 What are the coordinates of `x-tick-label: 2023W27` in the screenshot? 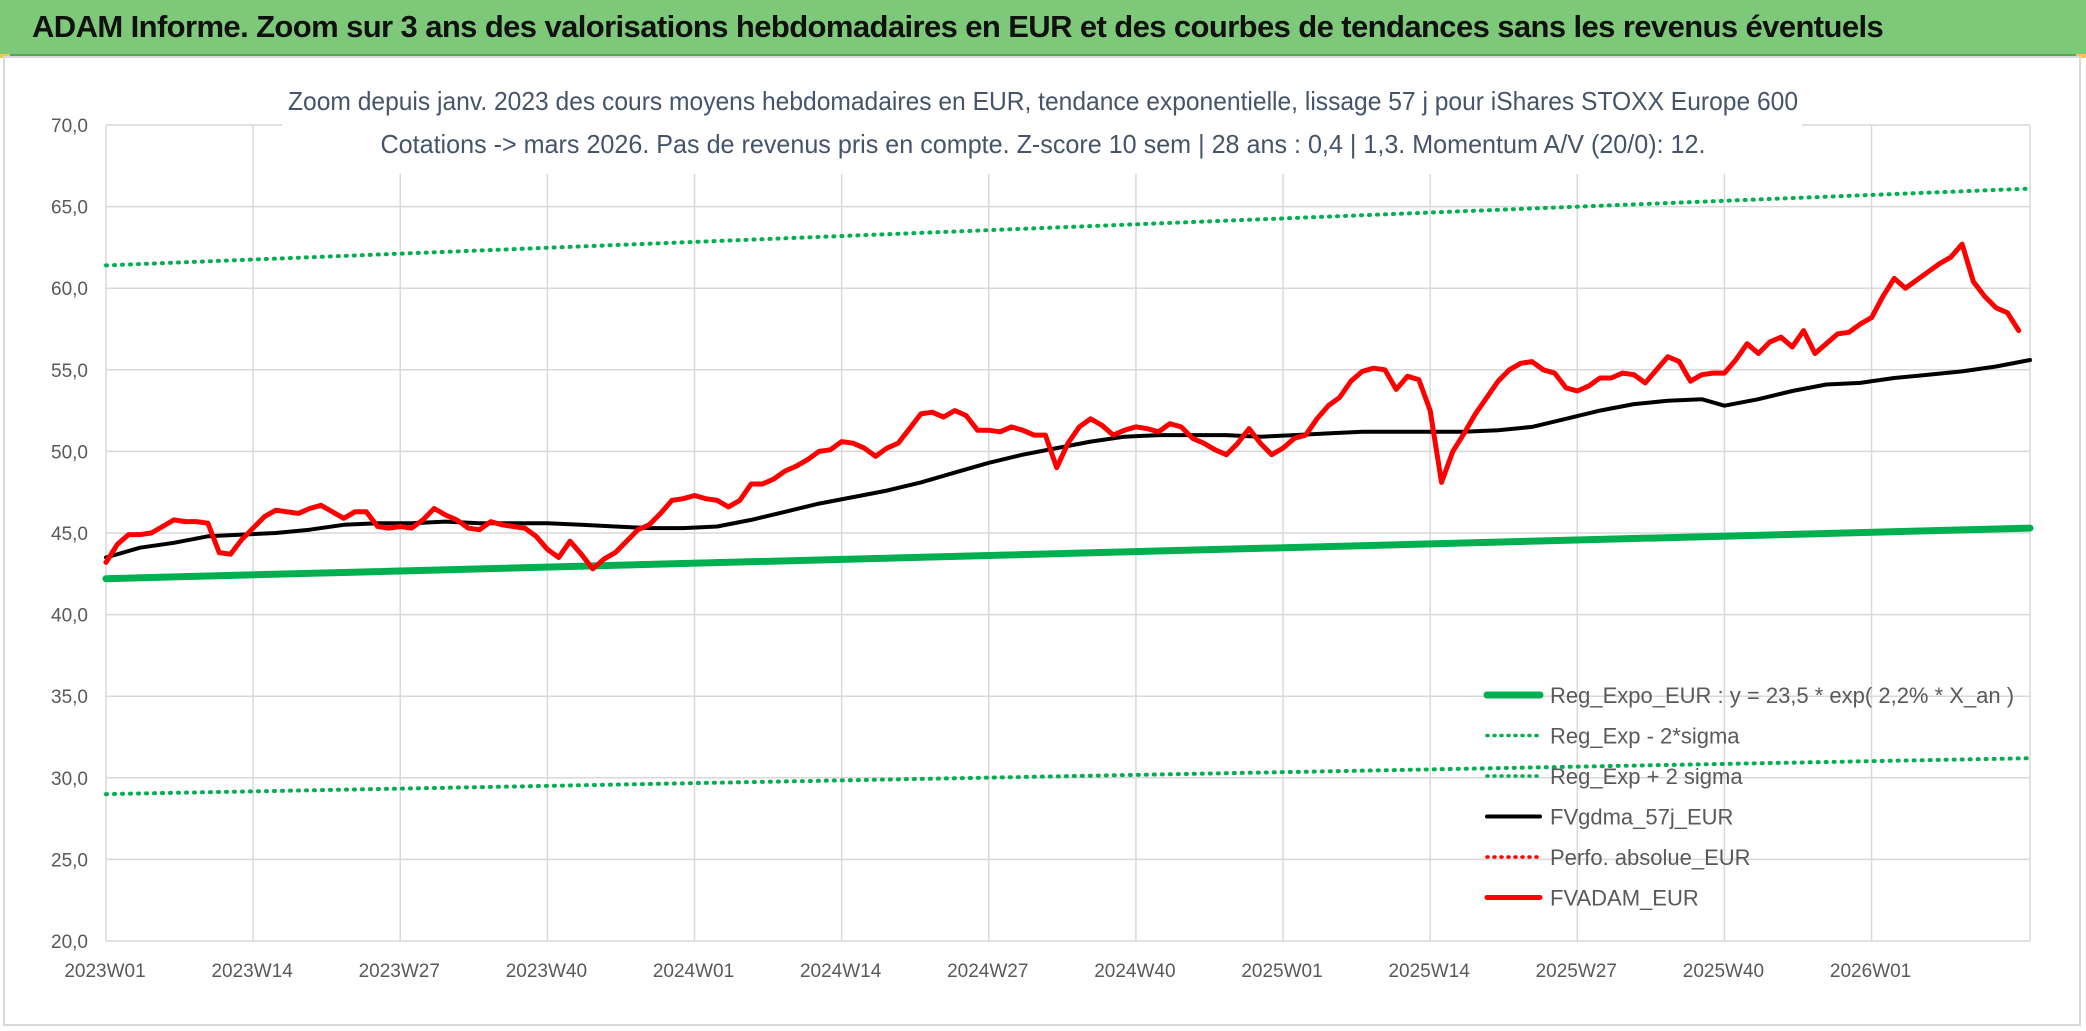 It's located at (399, 971).